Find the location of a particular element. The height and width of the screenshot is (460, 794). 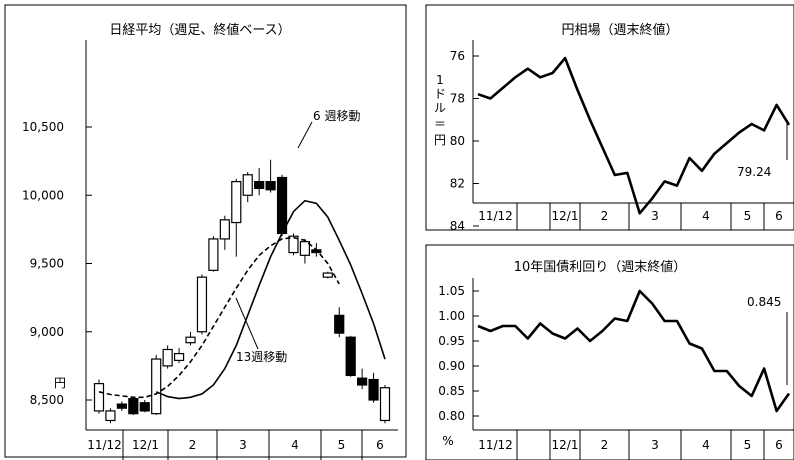

yen-month-label: 12/1 is located at coordinates (565, 216).